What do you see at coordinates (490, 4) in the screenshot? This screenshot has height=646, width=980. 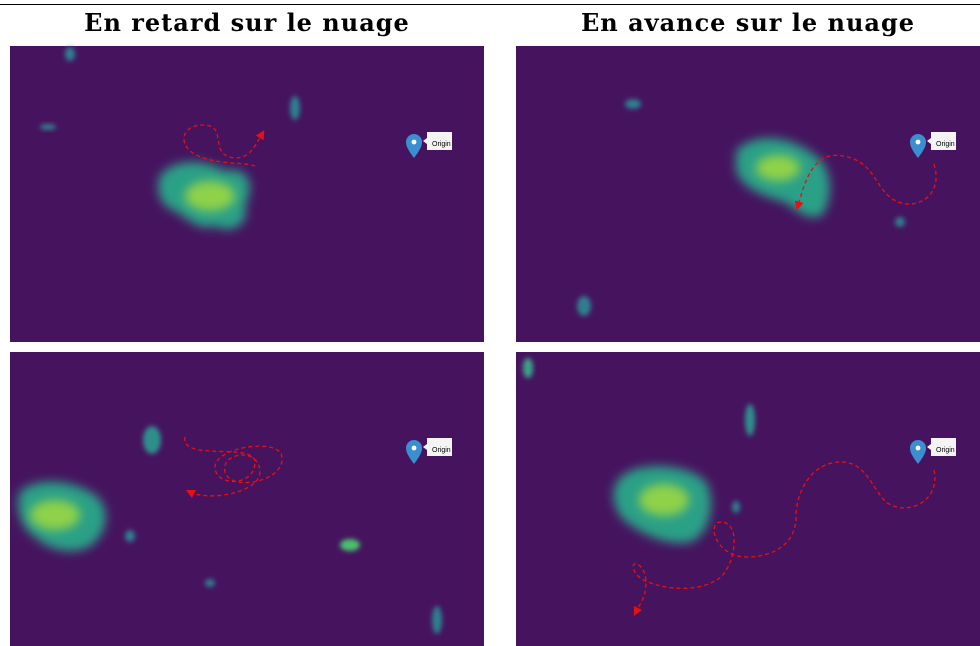 I see `top-rule` at bounding box center [490, 4].